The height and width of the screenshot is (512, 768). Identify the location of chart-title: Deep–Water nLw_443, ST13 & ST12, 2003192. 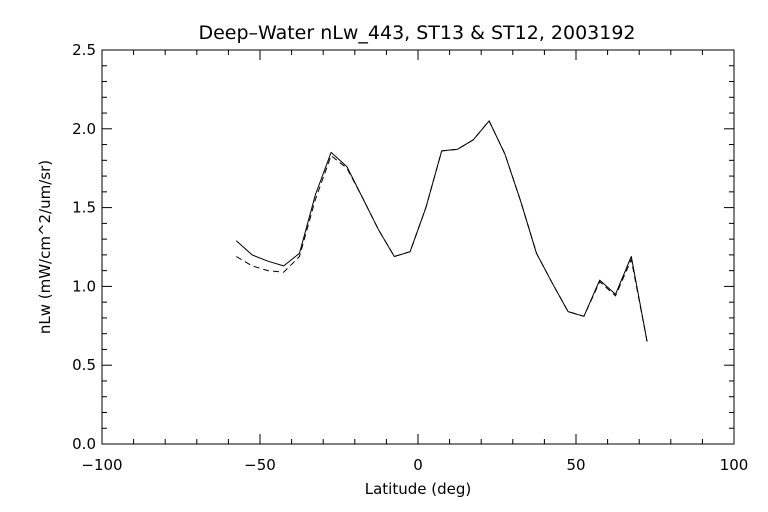
(416, 33).